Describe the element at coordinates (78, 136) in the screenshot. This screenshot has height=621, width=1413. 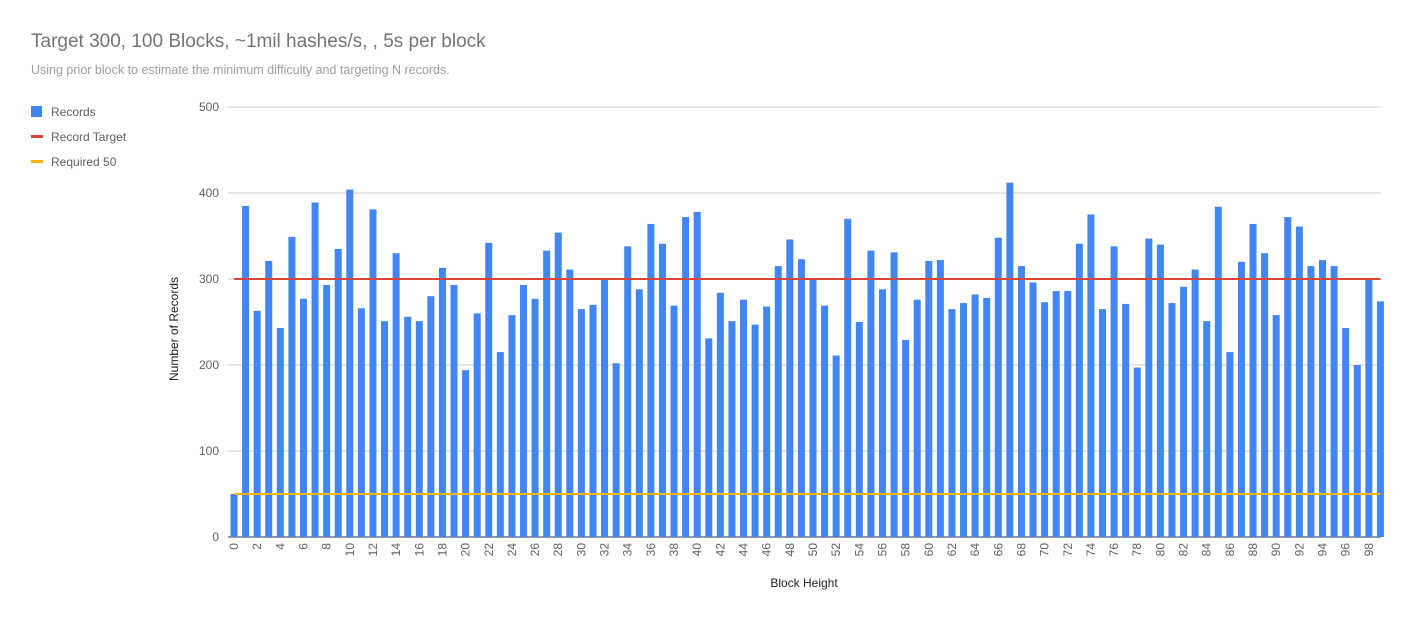
I see `legend-item-record-target: Record Target` at that location.